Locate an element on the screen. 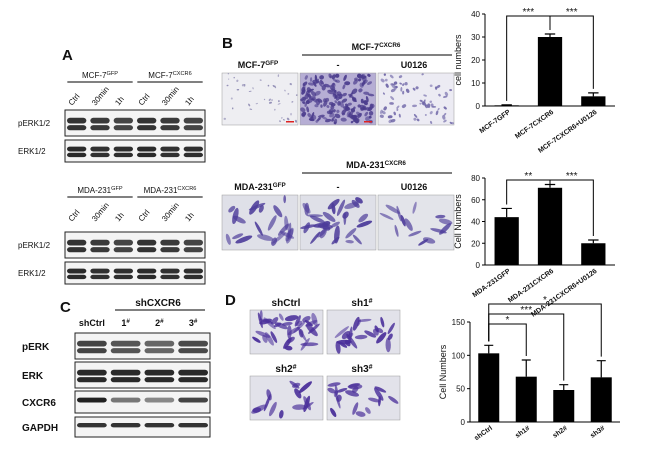 This screenshot has height=450, width=650. label-text: shCtrl is located at coordinates (286, 303).